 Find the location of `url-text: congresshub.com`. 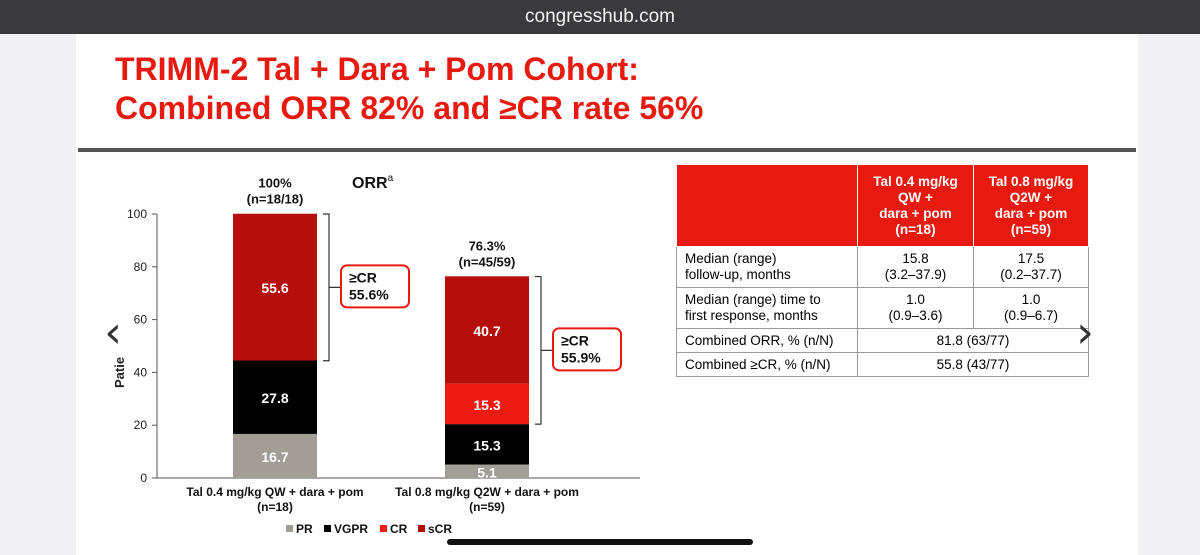

url-text: congresshub.com is located at coordinates (600, 16).